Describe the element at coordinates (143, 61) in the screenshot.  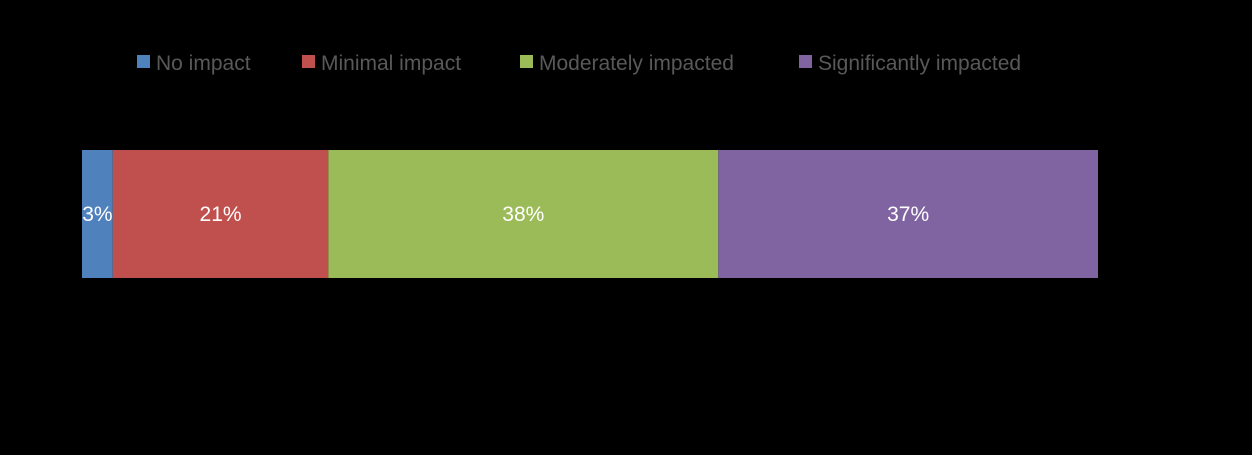
I see `legend-swatch-no-impact` at that location.